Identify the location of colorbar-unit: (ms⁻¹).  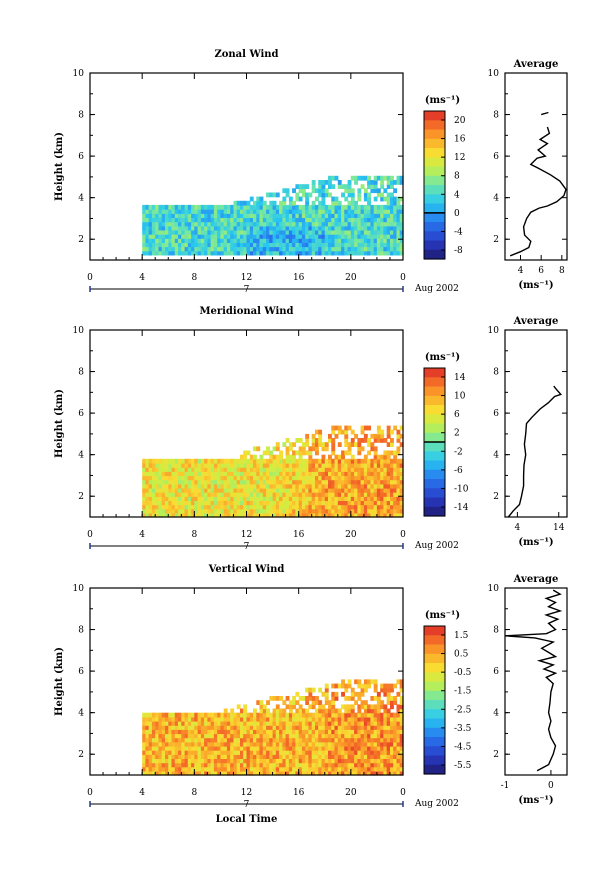
(442, 357).